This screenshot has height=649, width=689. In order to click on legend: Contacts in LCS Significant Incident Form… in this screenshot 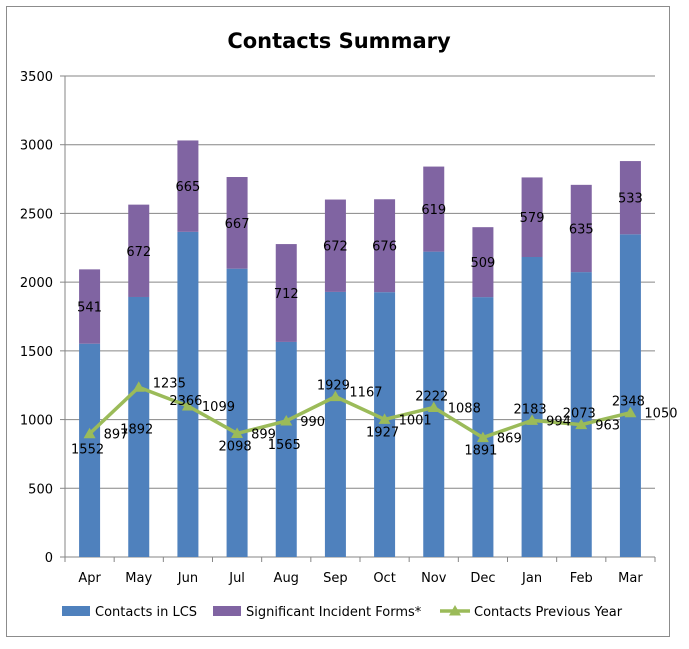, I will do `click(342, 612)`.